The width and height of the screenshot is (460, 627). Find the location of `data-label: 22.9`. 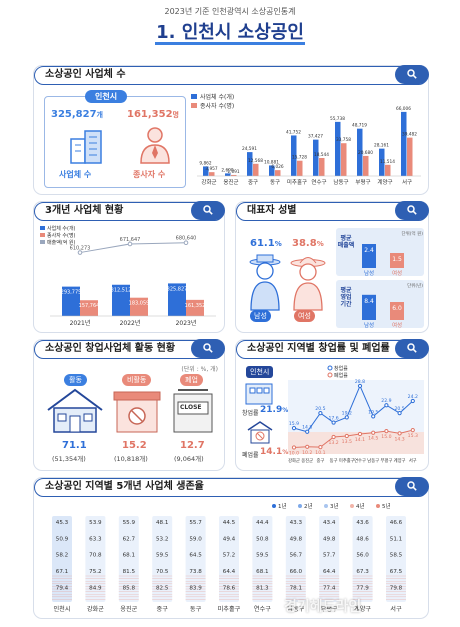

data-label: 22.9 is located at coordinates (386, 401).